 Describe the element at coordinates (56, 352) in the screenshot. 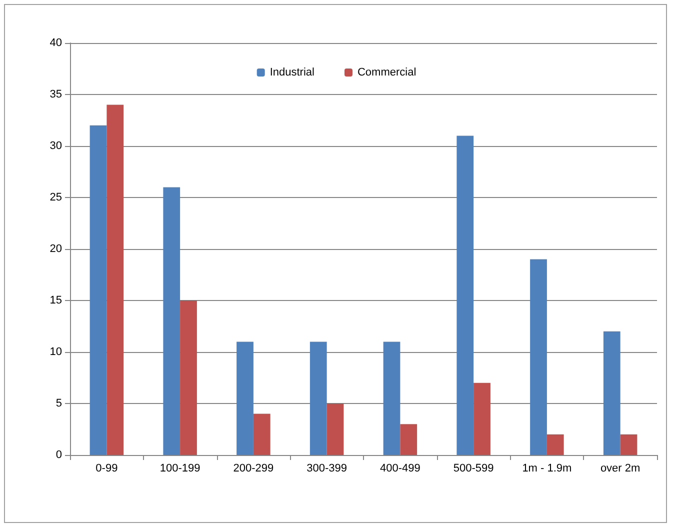

I see `y-tick-label: 10` at that location.